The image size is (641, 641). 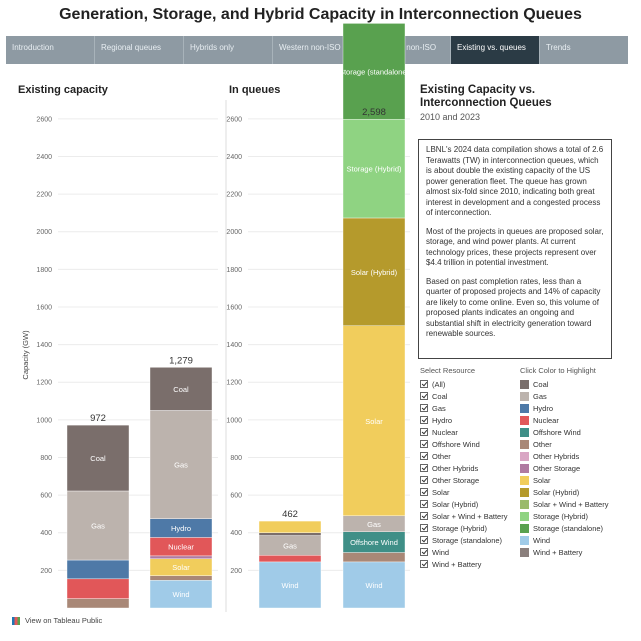 I want to click on color-legend-item: Storage (Hybrid), so click(x=564, y=516).